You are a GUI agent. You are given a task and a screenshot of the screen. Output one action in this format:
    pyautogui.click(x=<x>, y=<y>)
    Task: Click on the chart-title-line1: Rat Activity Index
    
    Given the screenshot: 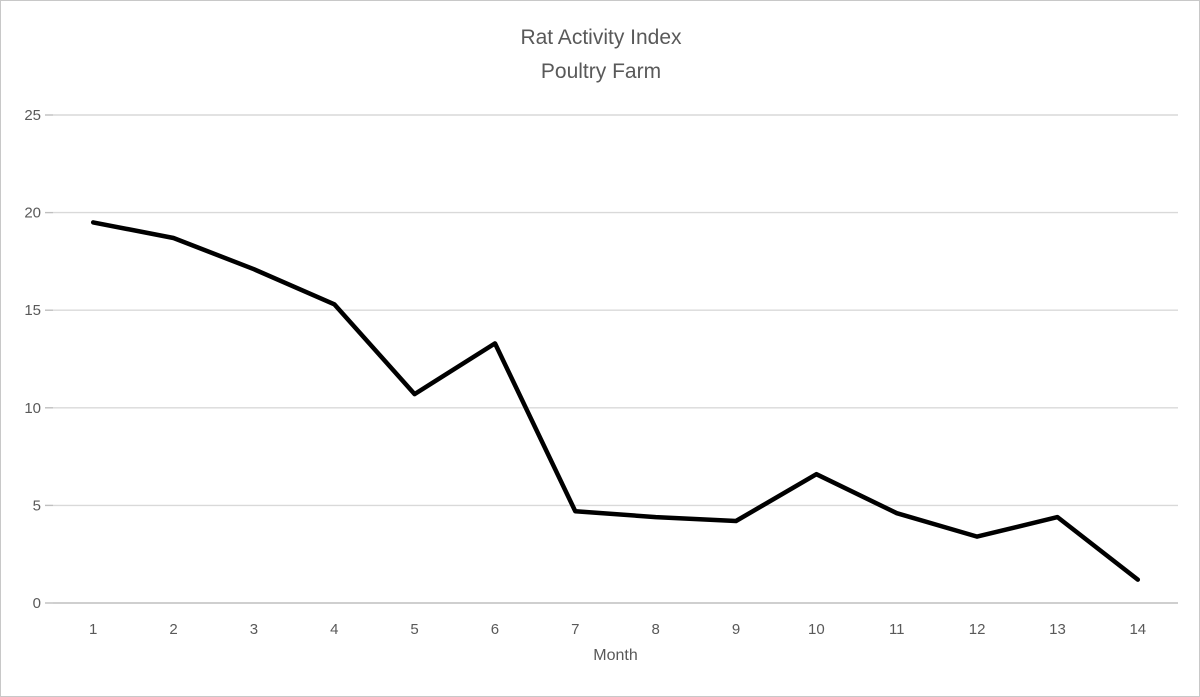 What is the action you would take?
    pyautogui.click(x=601, y=37)
    